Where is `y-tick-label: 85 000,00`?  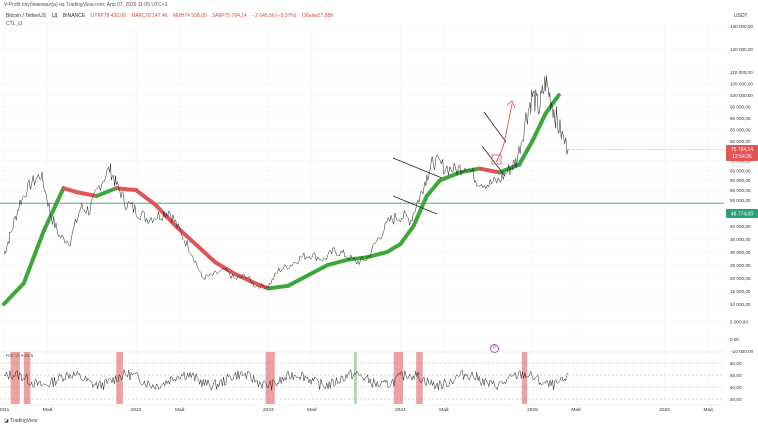 y-tick-label: 85 000,00 is located at coordinates (740, 129).